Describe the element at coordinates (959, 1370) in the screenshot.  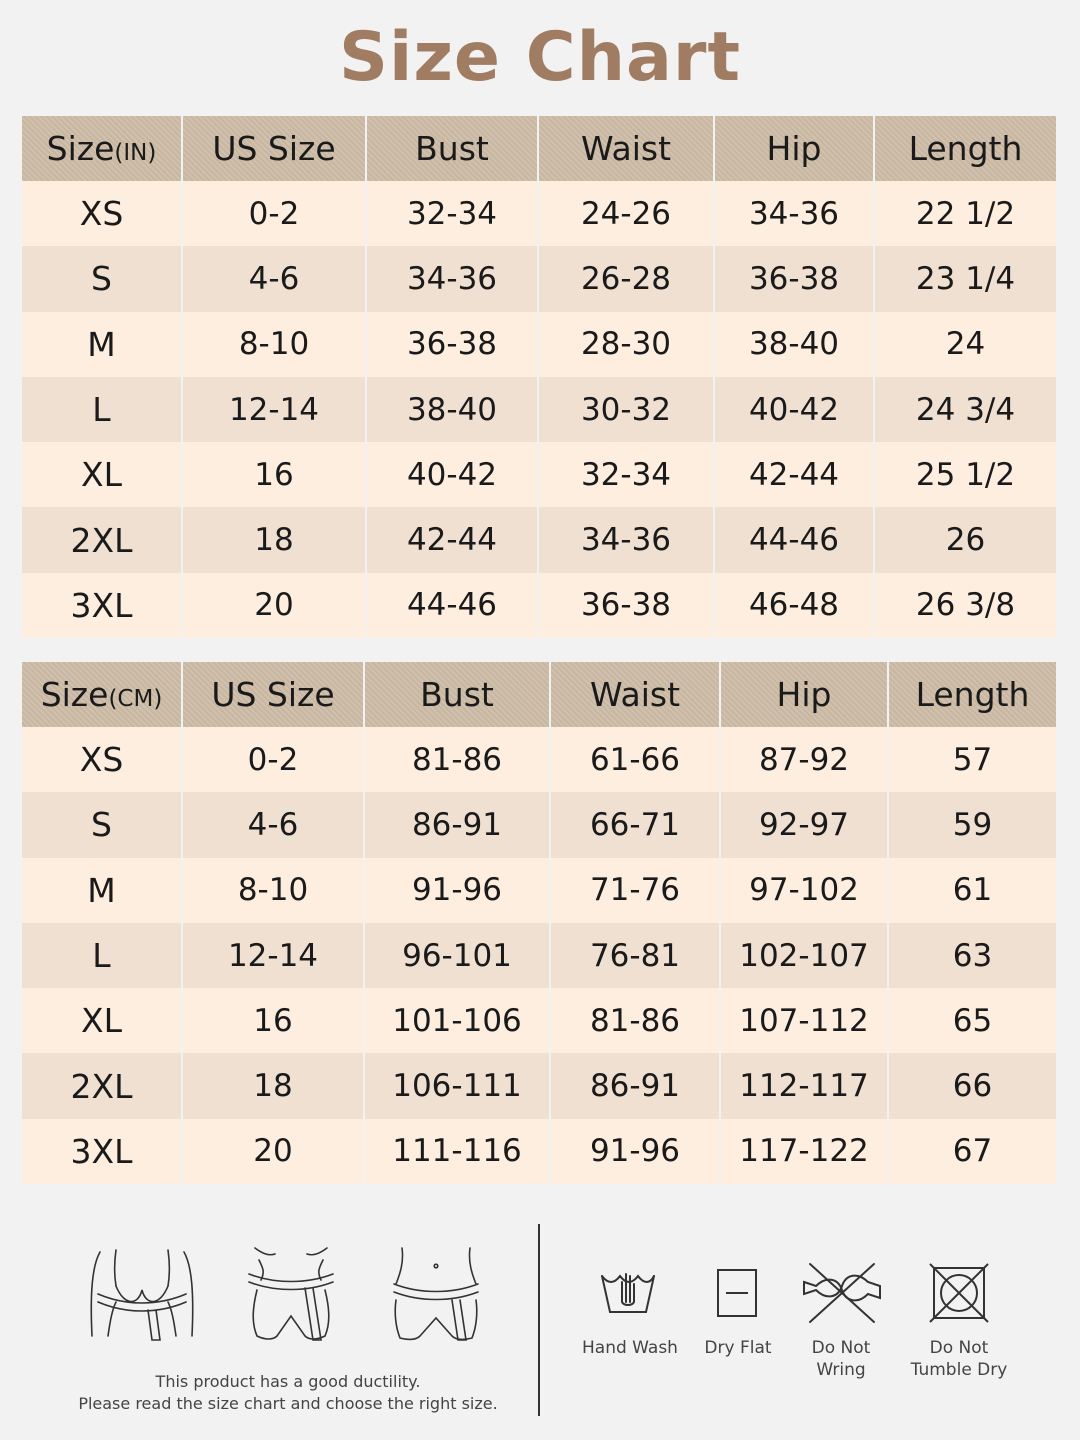
I see `do-not-tumble-label-line2: Tumble Dry` at that location.